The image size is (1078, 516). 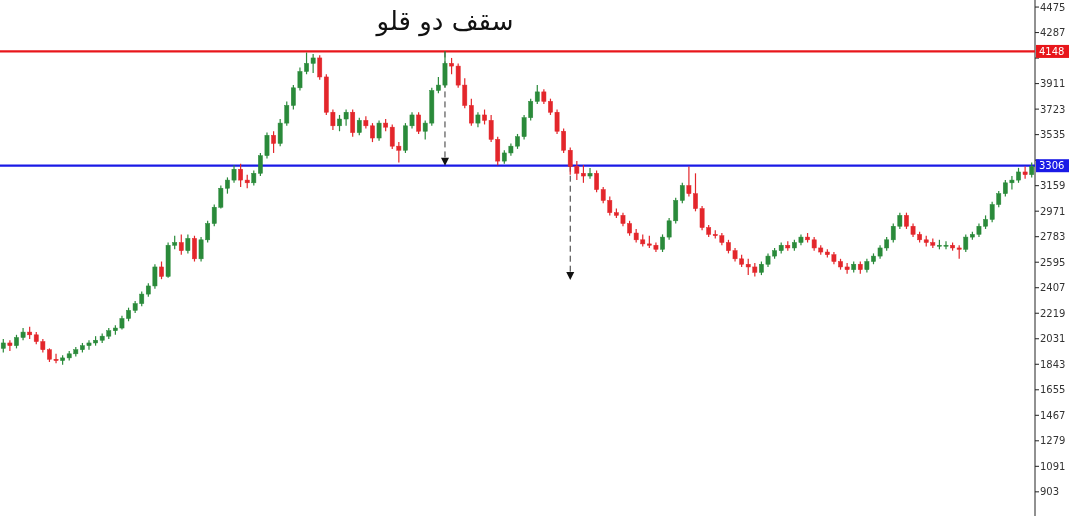 What do you see at coordinates (1053, 135) in the screenshot?
I see `y-tick-label: 3535` at bounding box center [1053, 135].